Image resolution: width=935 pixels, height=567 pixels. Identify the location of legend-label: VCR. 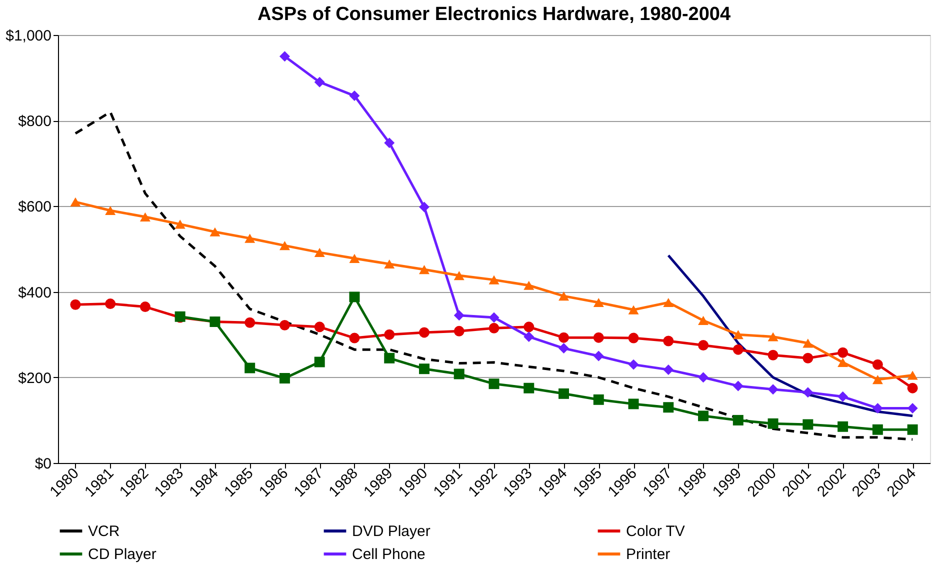
(104, 531).